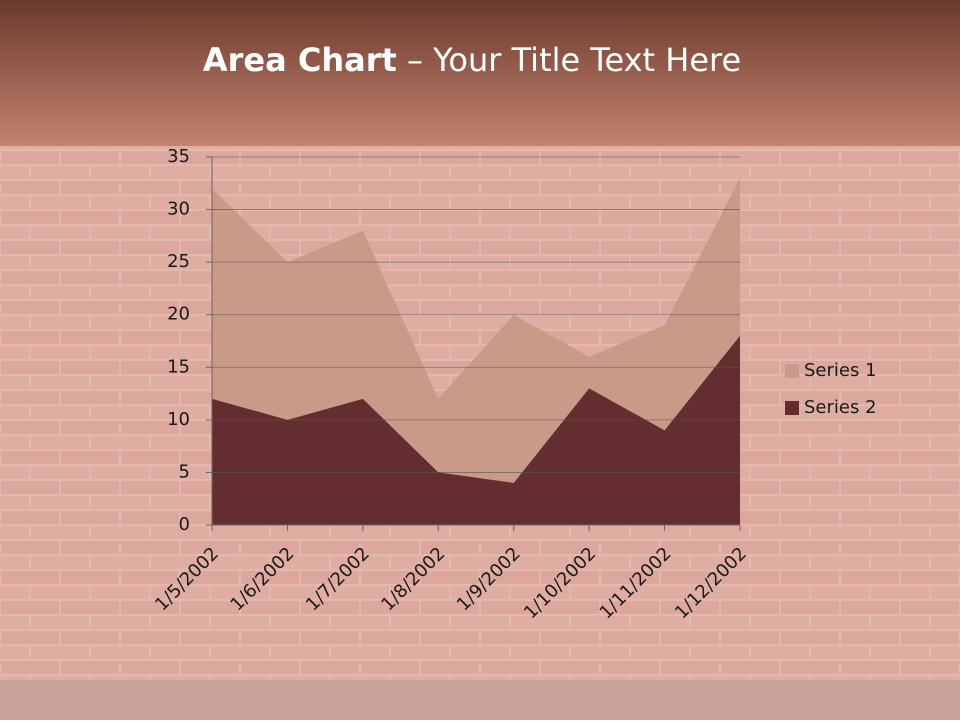  I want to click on y-tick-label: 25, so click(178, 261).